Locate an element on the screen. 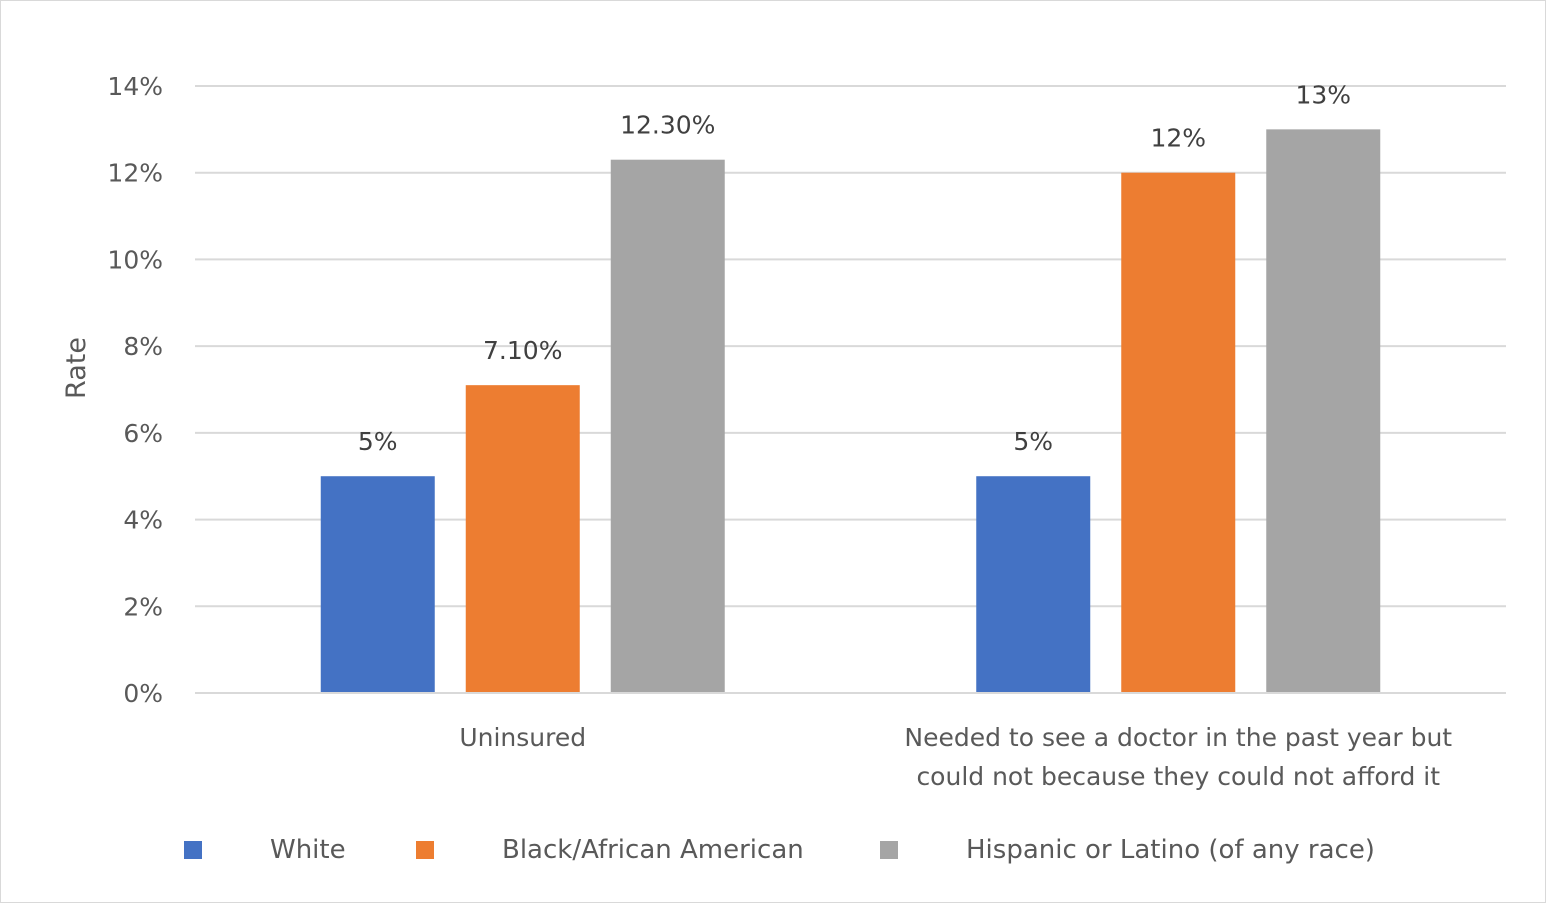 The image size is (1546, 906). y-axis-ticks: 0% 2% 4% 6% 8% 10% 12% 14% is located at coordinates (135, 390).